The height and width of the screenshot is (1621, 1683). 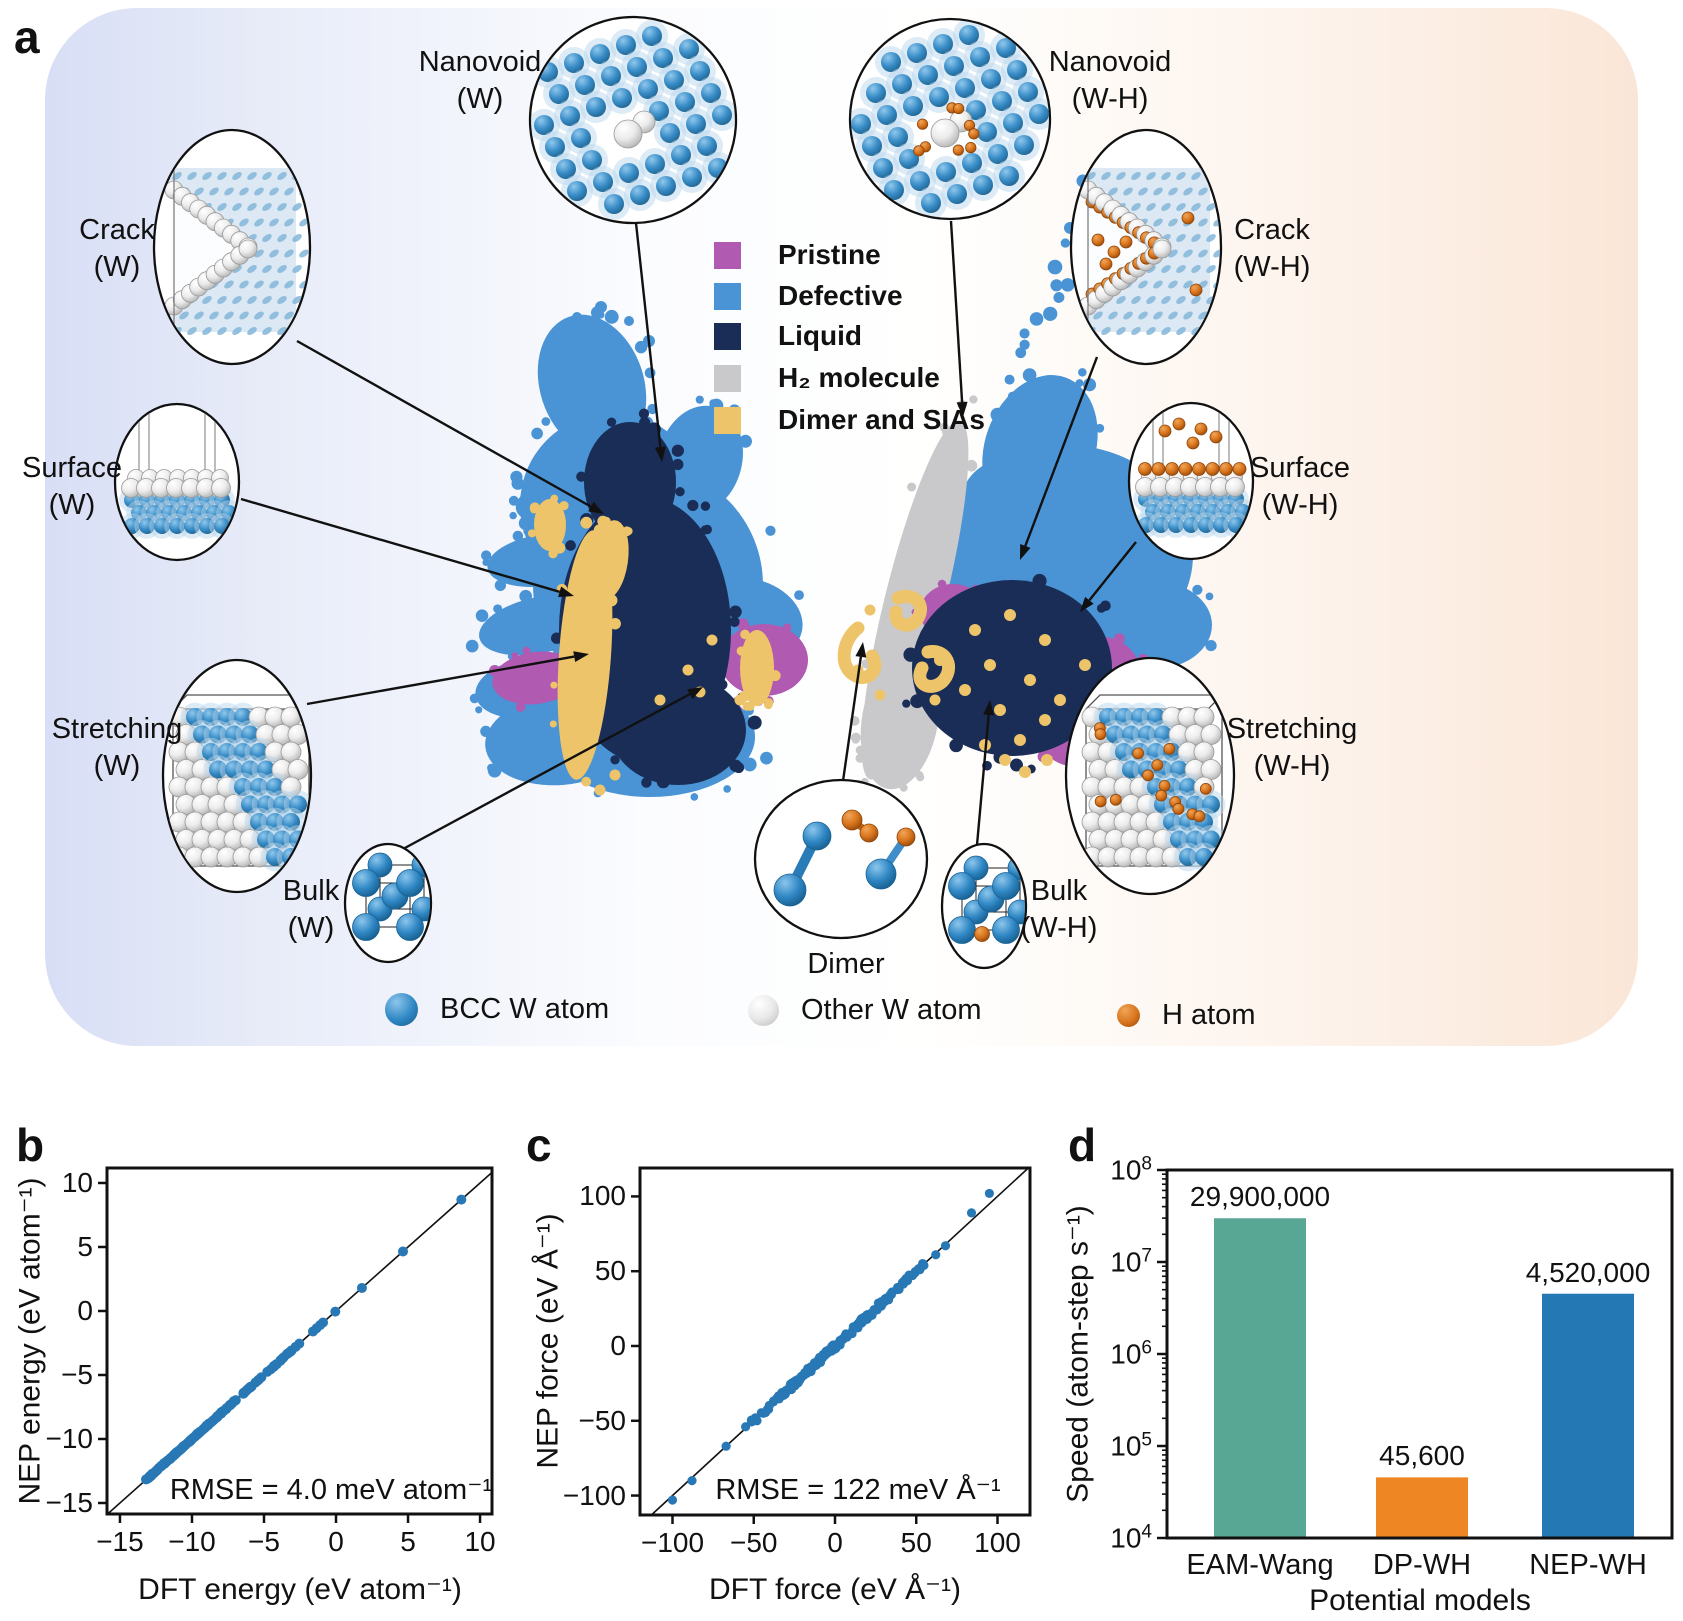 What do you see at coordinates (1260, 1565) in the screenshot?
I see `bar-category-eam-wang: EAM-Wang` at bounding box center [1260, 1565].